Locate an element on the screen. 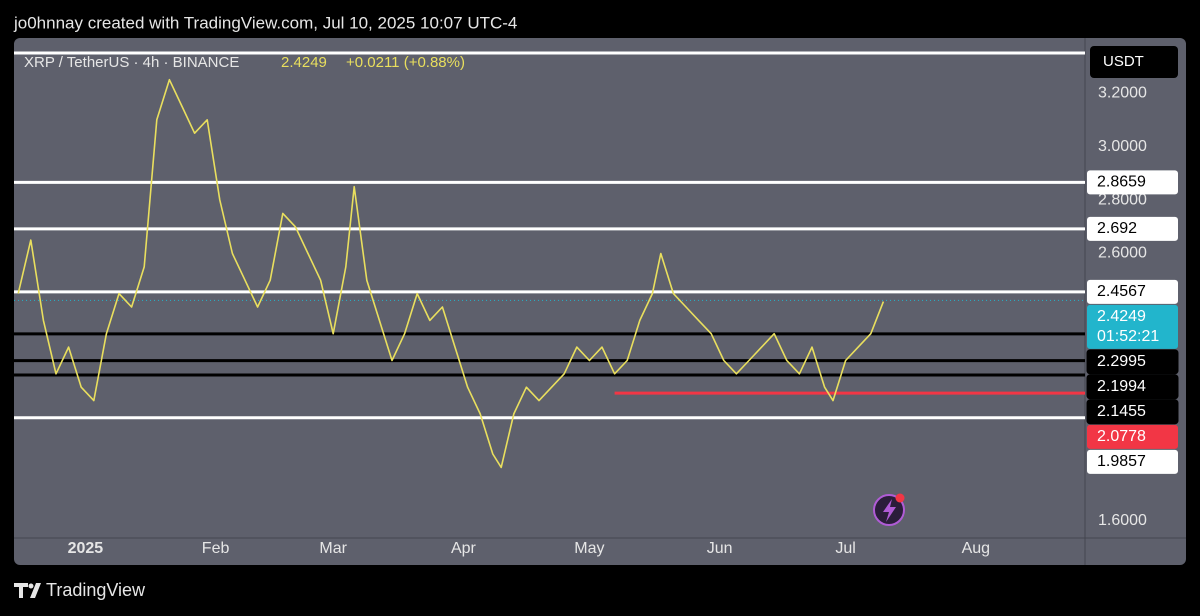 This screenshot has width=1200, height=616. x-tick-label: May is located at coordinates (589, 548).